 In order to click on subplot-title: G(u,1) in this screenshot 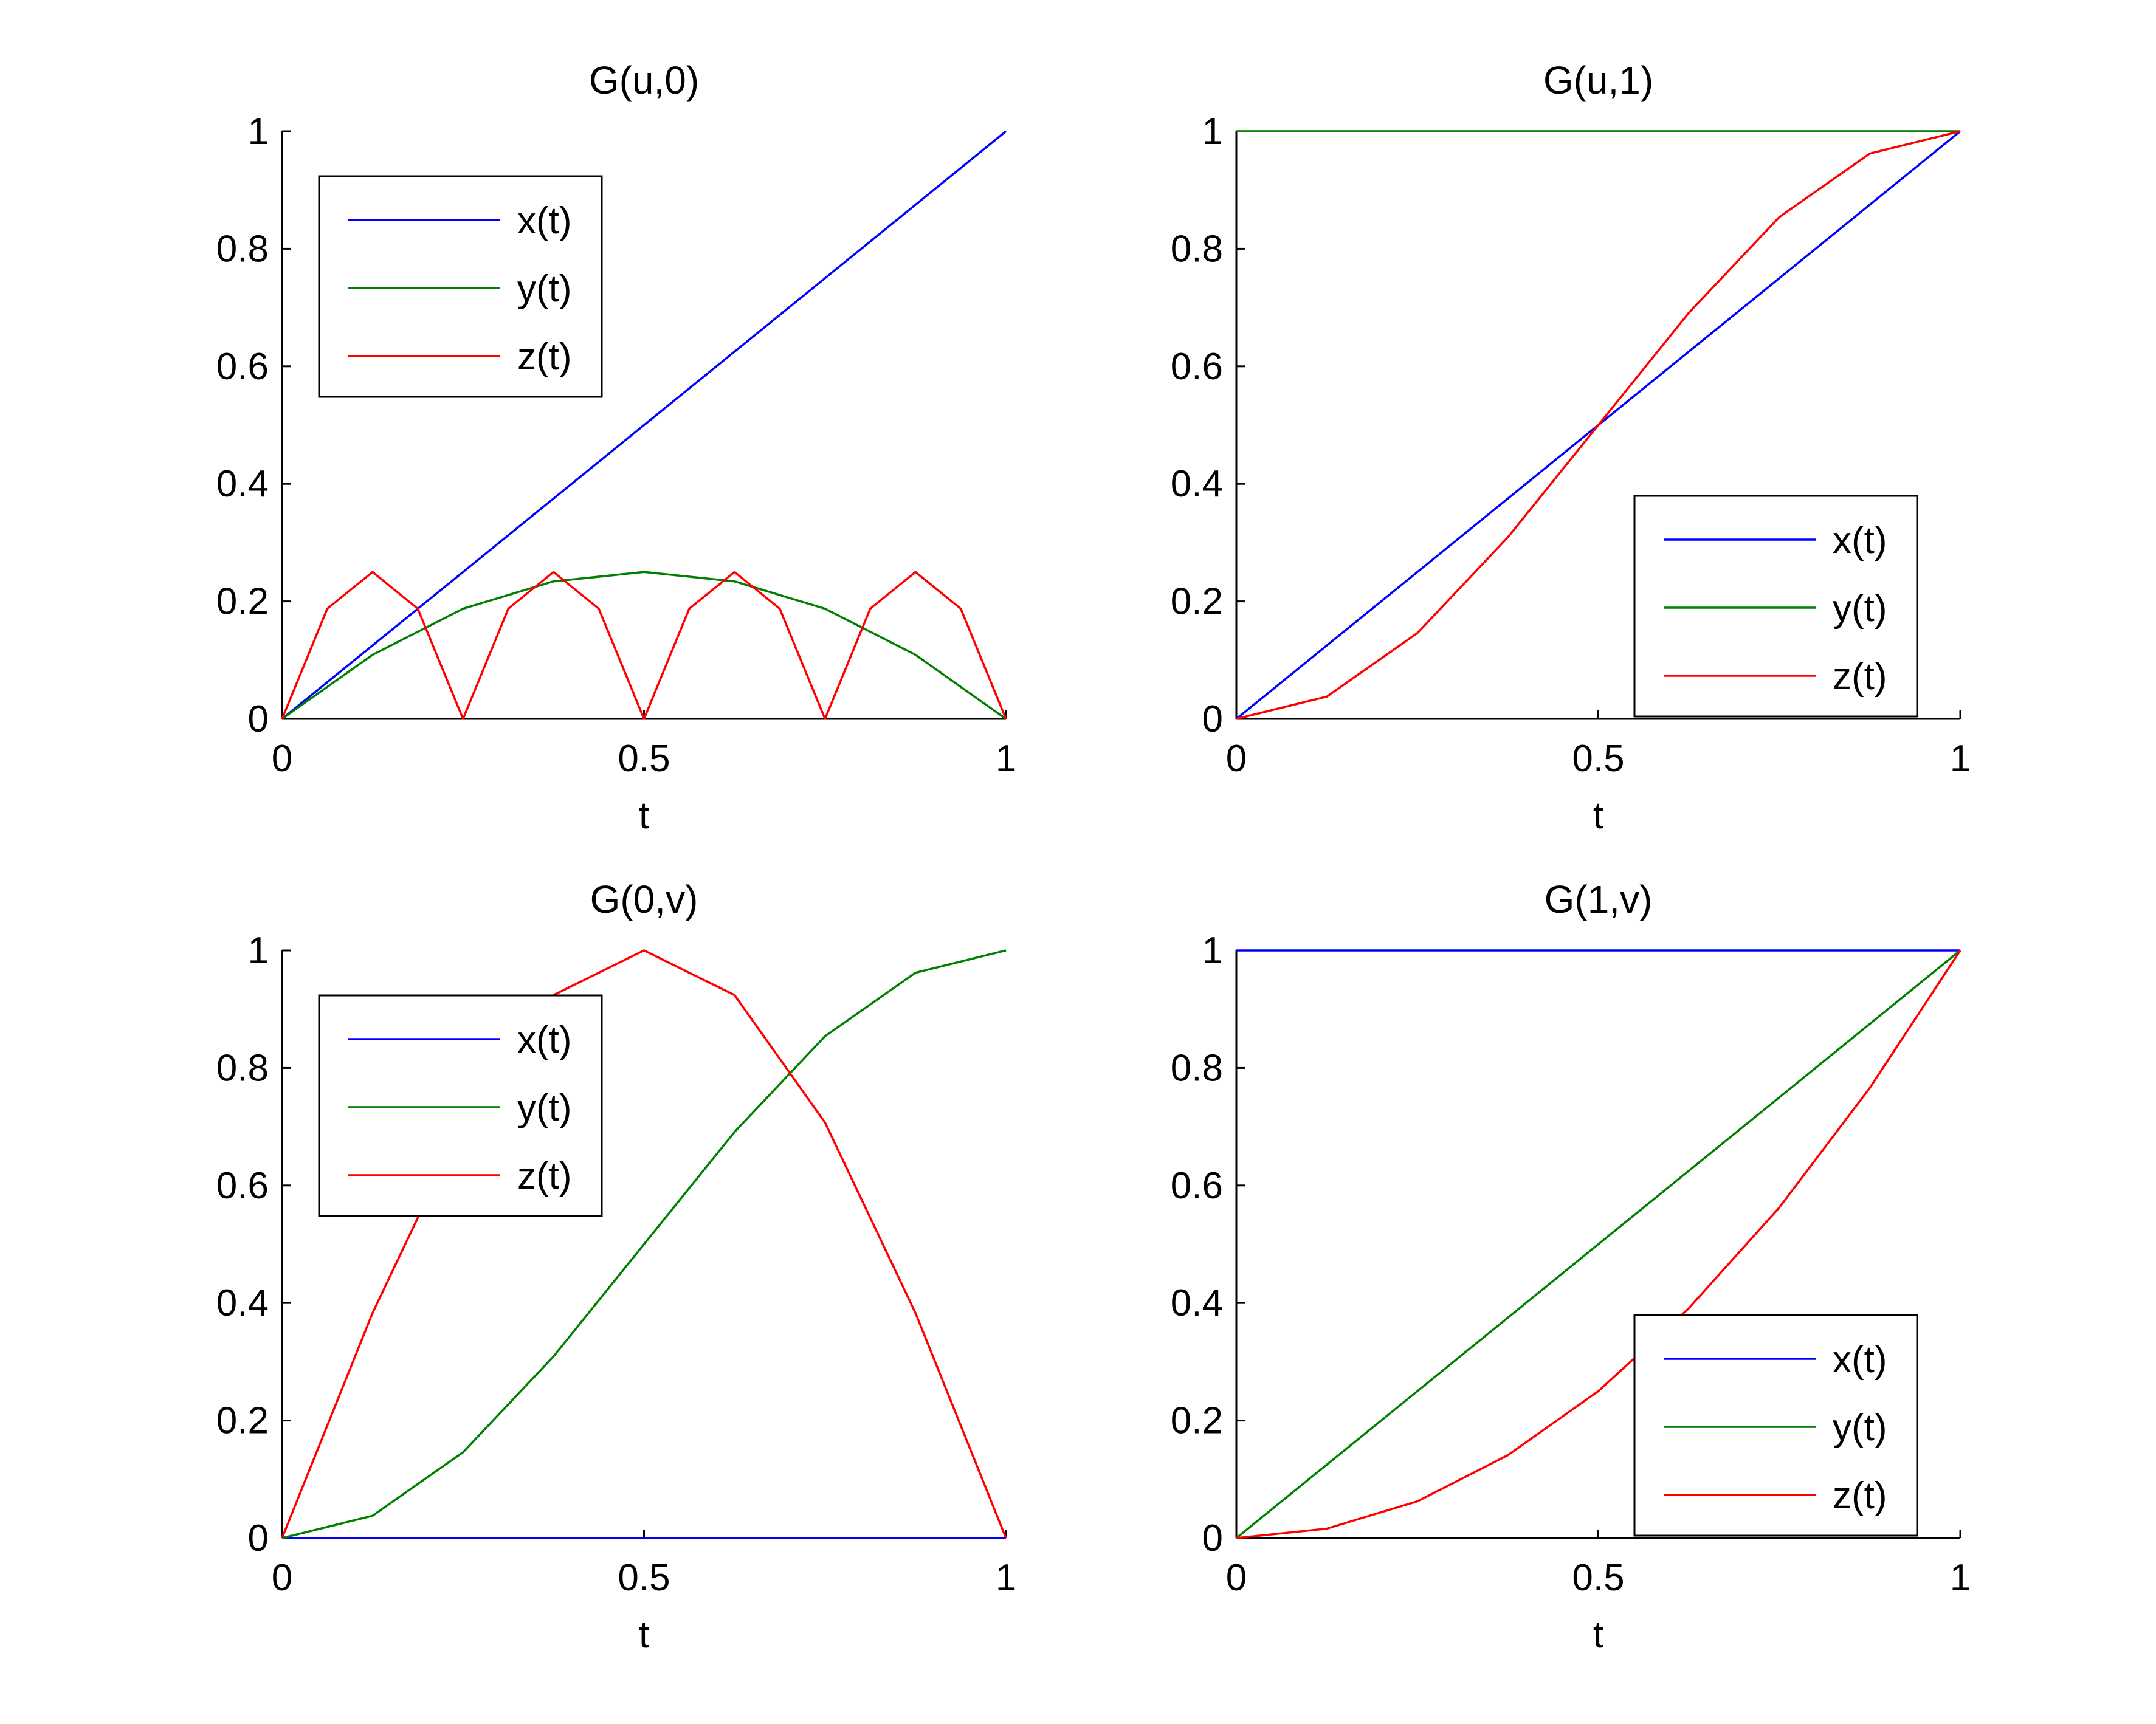, I will do `click(1598, 80)`.